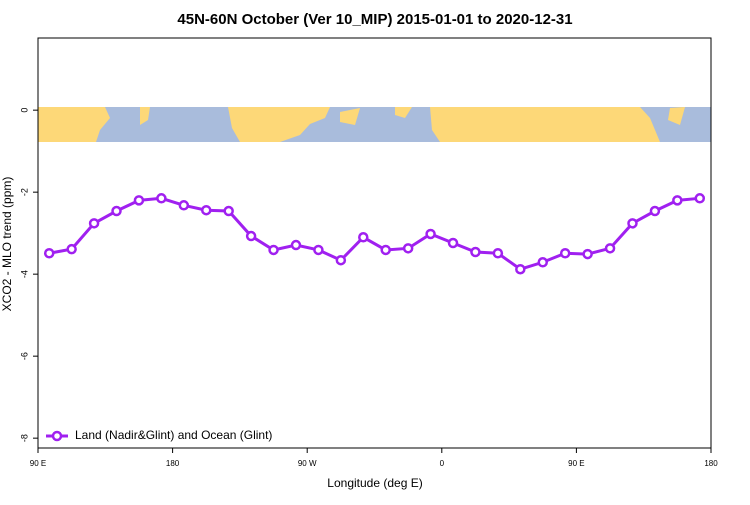 This screenshot has width=750, height=505. Describe the element at coordinates (57, 436) in the screenshot. I see `legend-marker` at that location.